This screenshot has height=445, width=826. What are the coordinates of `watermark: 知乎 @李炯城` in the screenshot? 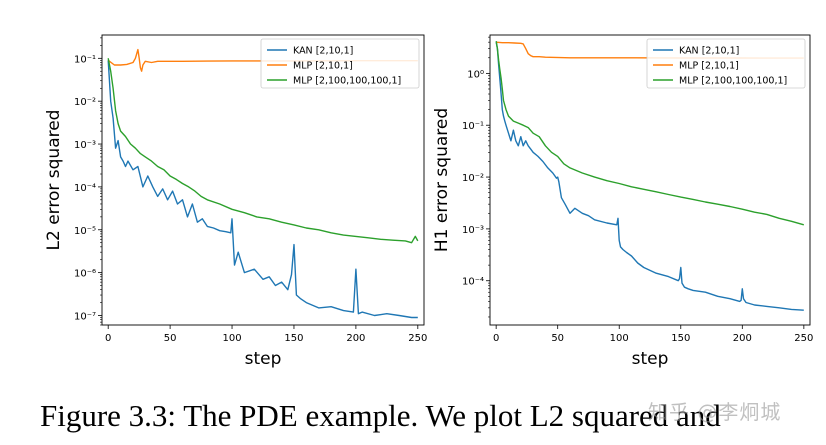 It's located at (715, 412).